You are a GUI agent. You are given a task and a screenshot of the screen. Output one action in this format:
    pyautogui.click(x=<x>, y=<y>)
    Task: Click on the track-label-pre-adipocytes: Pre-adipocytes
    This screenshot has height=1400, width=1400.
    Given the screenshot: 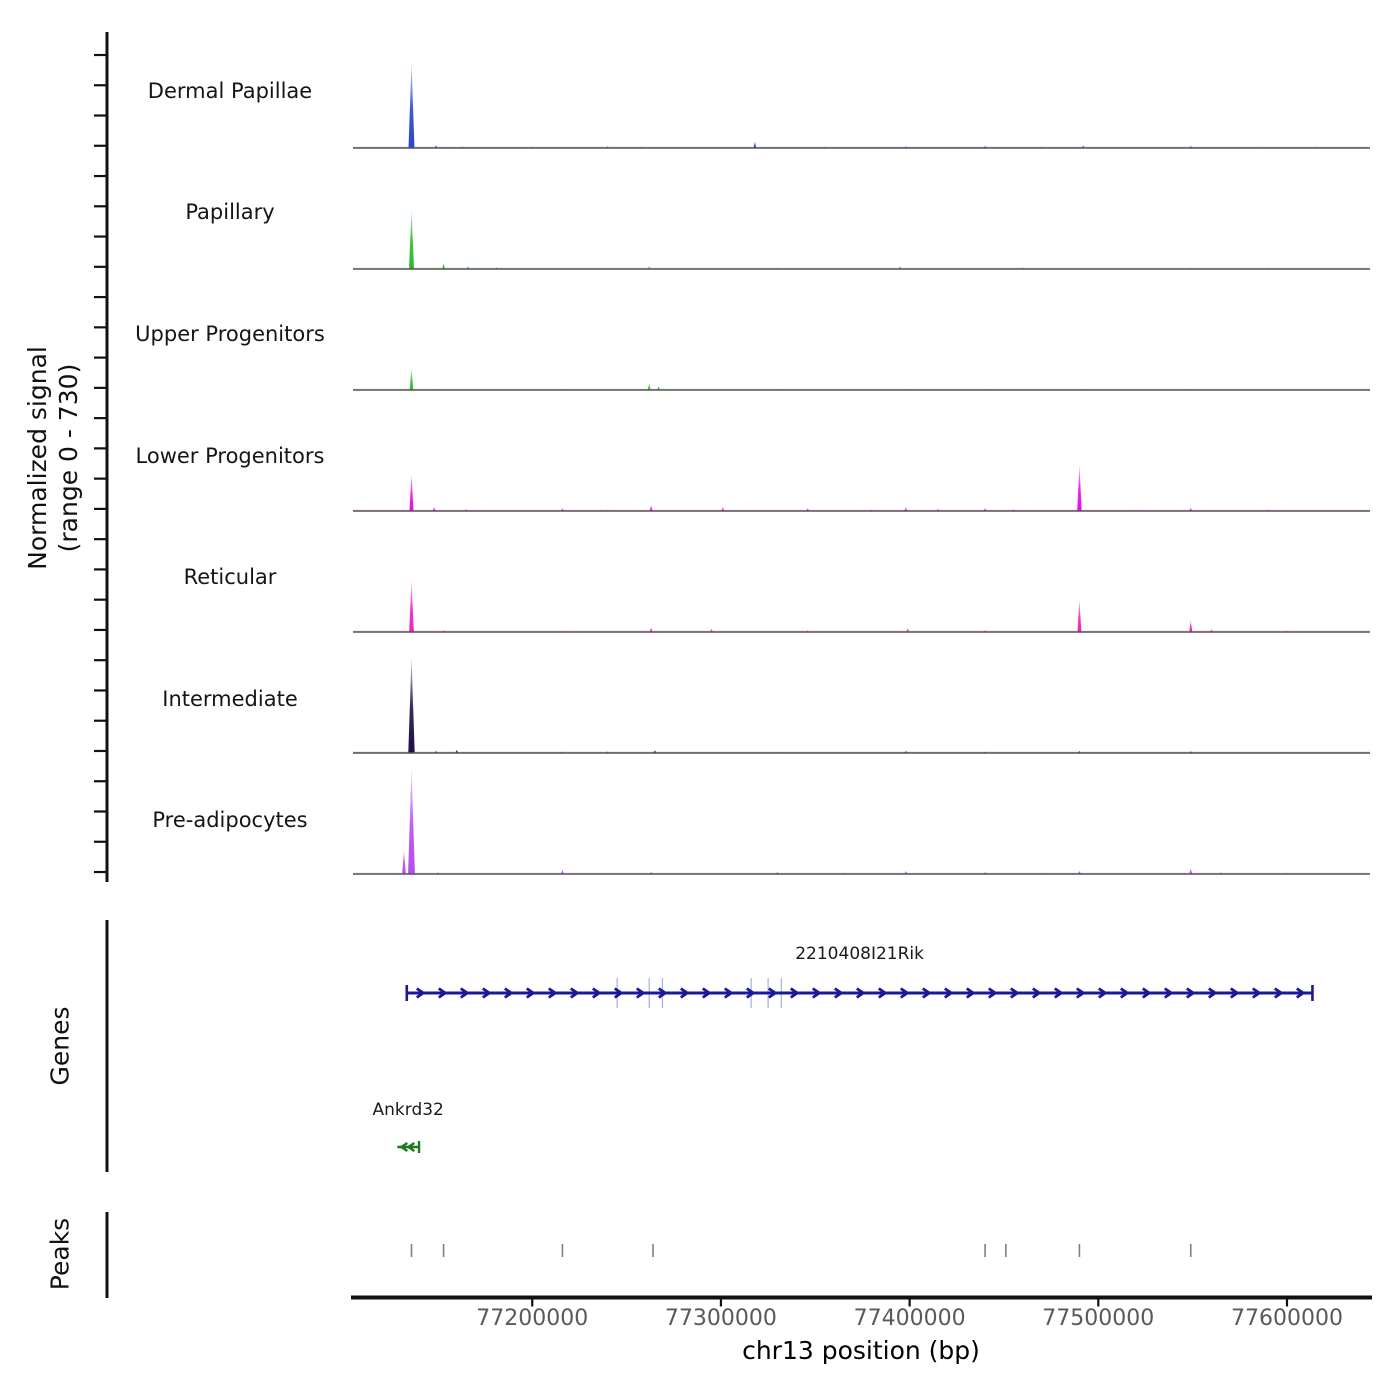 What is the action you would take?
    pyautogui.click(x=230, y=820)
    